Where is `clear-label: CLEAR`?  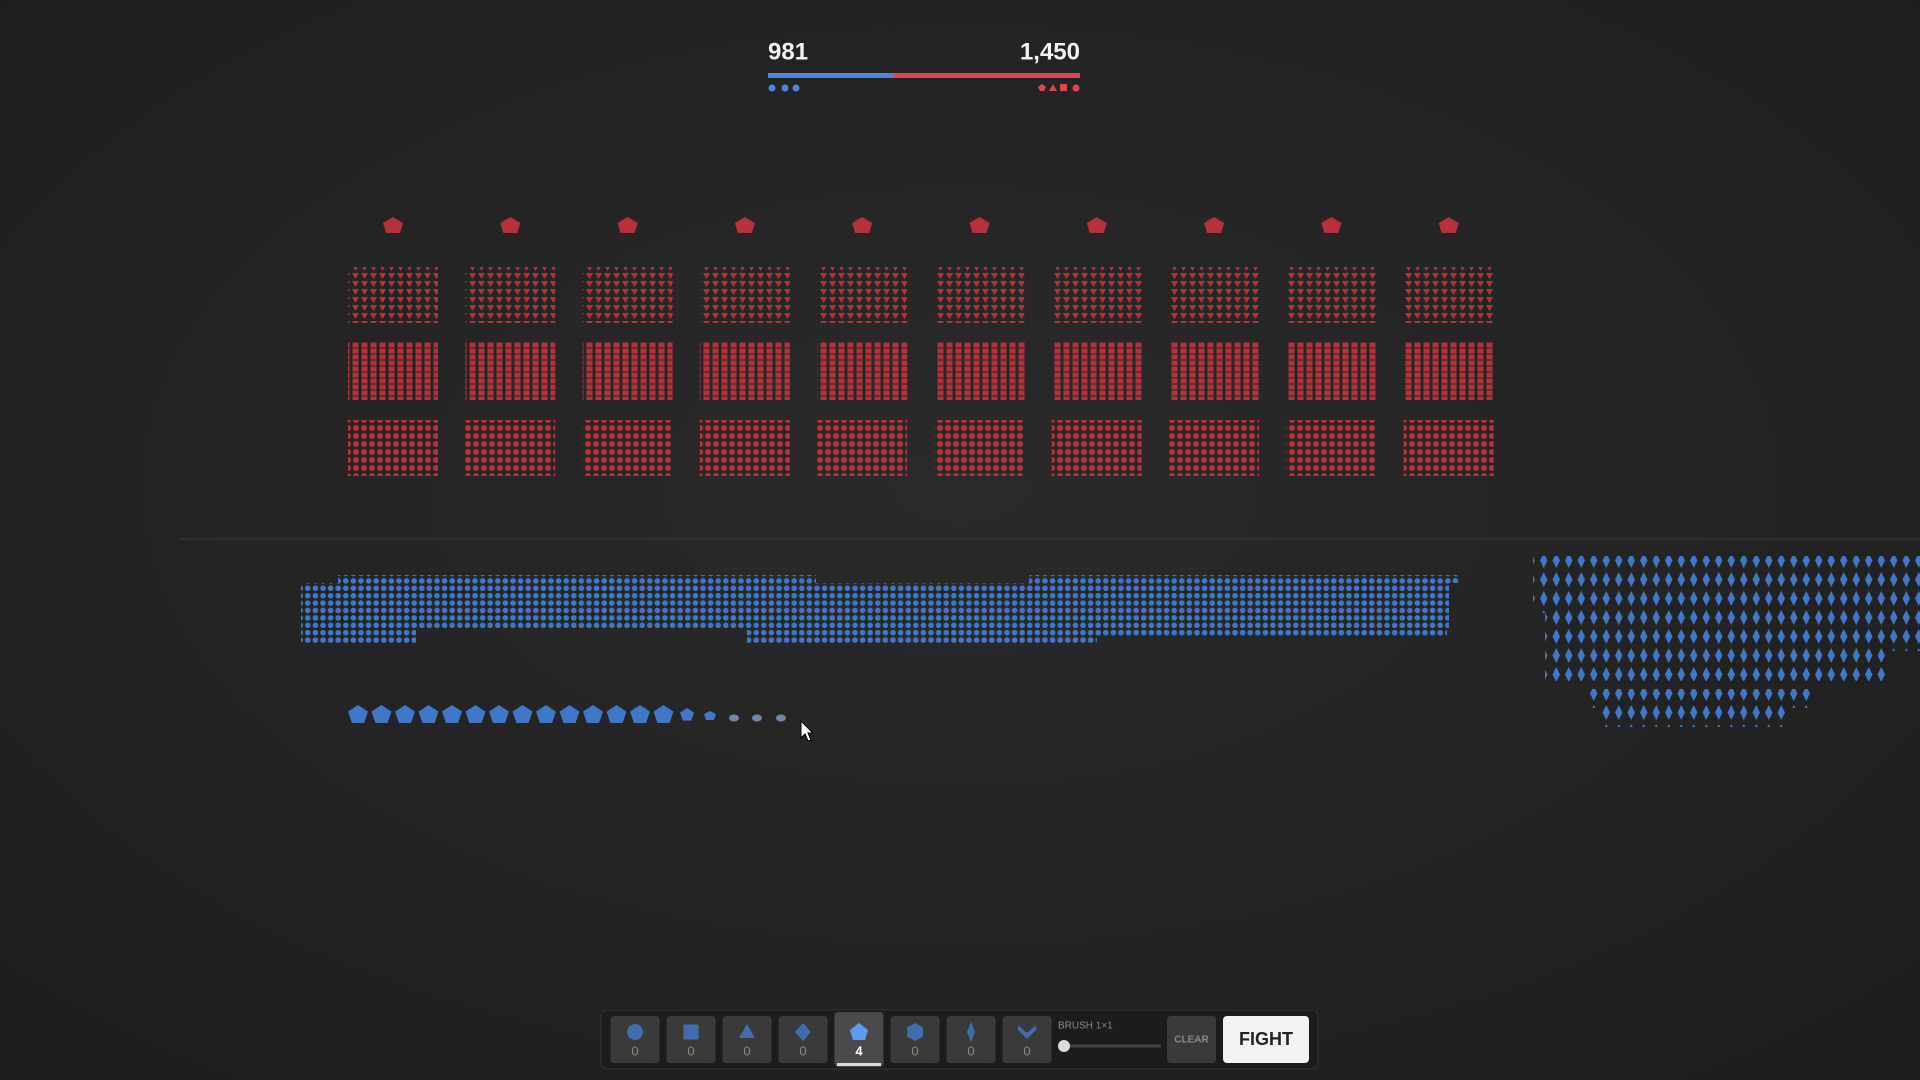
clear-label: CLEAR is located at coordinates (1191, 1040).